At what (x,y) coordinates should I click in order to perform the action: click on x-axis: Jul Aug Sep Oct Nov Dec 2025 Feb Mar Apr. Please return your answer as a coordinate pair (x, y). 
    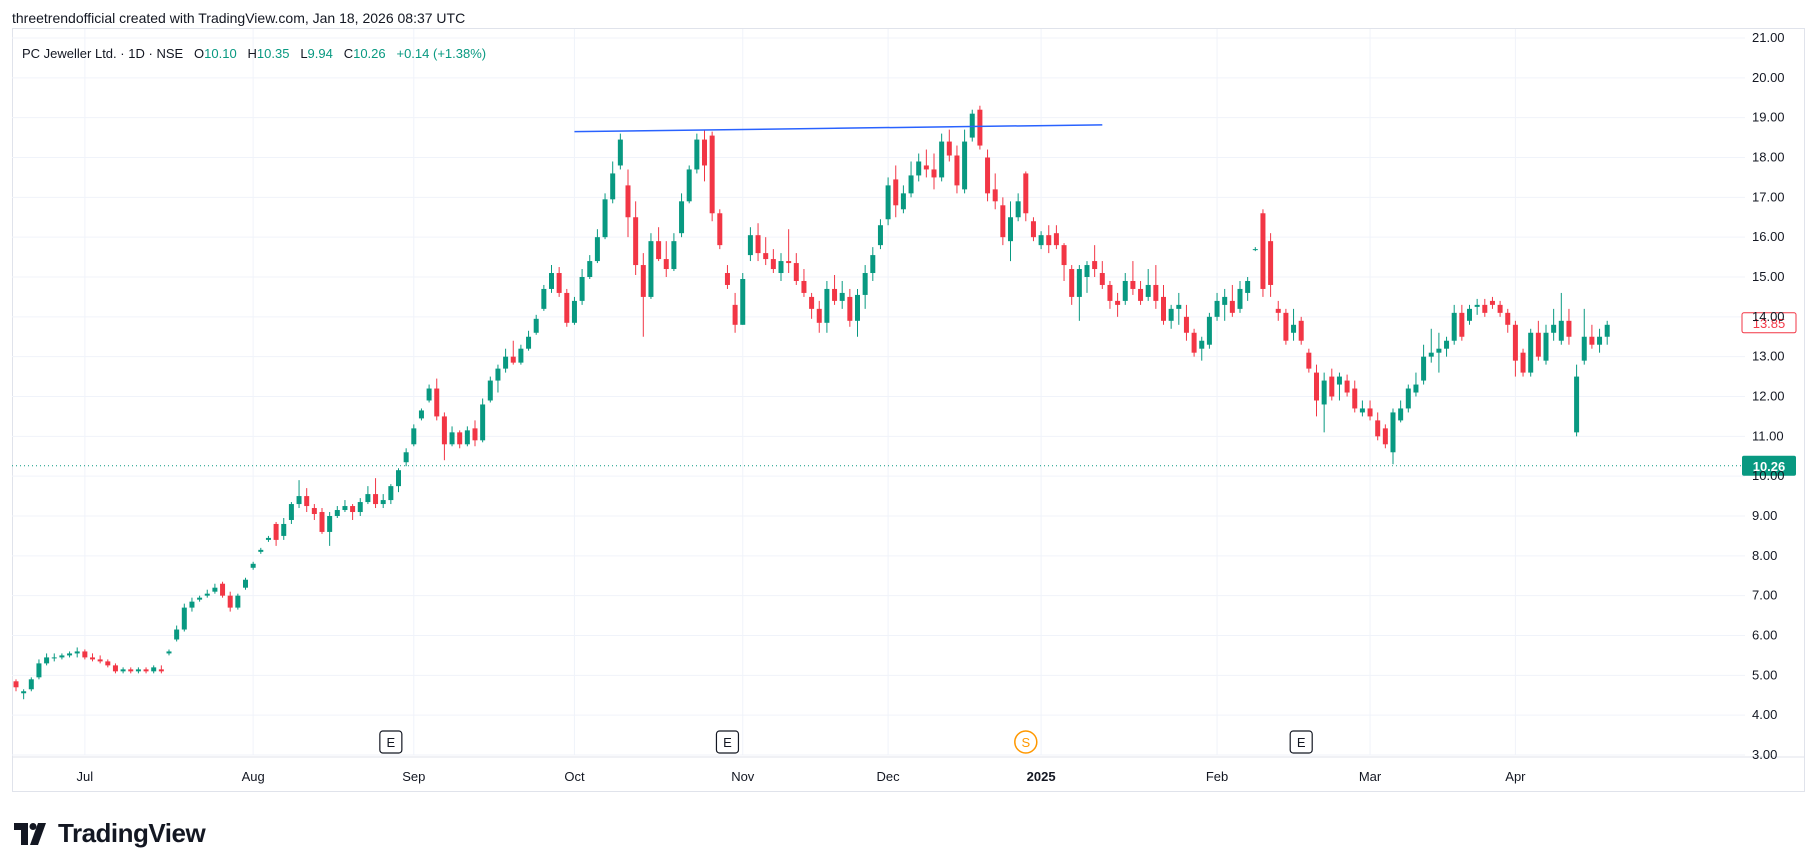
    Looking at the image, I should click on (802, 776).